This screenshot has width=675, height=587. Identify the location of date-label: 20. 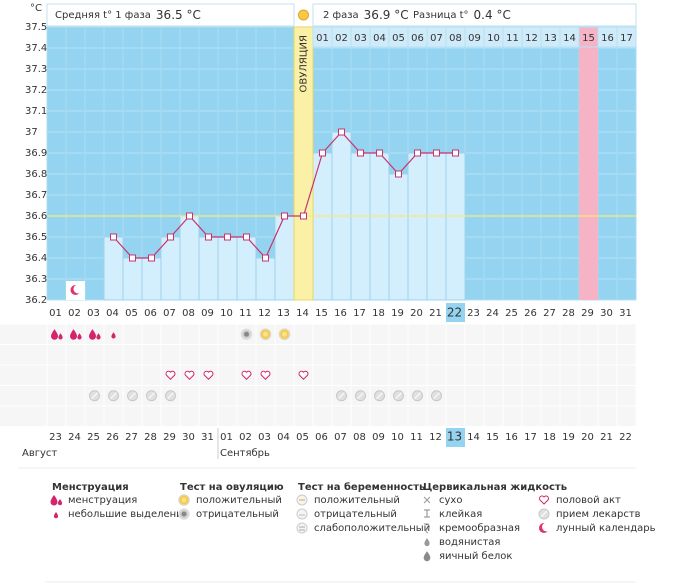
(587, 437).